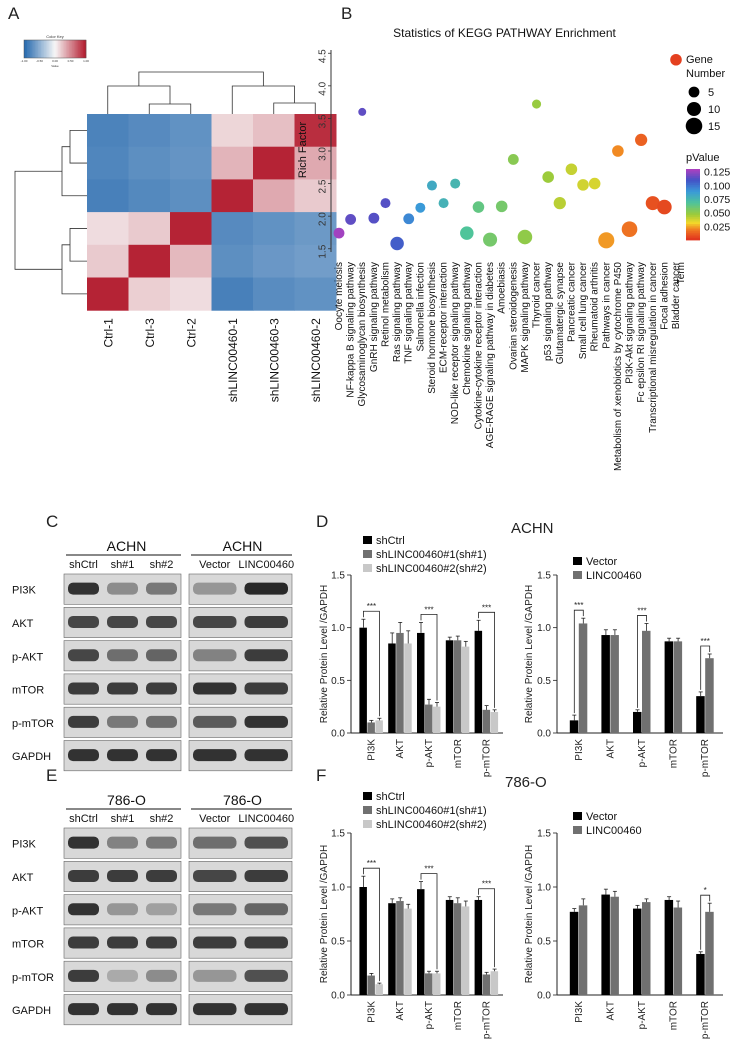  Describe the element at coordinates (681, 273) in the screenshot. I see `kegg-xlabel: Term` at that location.